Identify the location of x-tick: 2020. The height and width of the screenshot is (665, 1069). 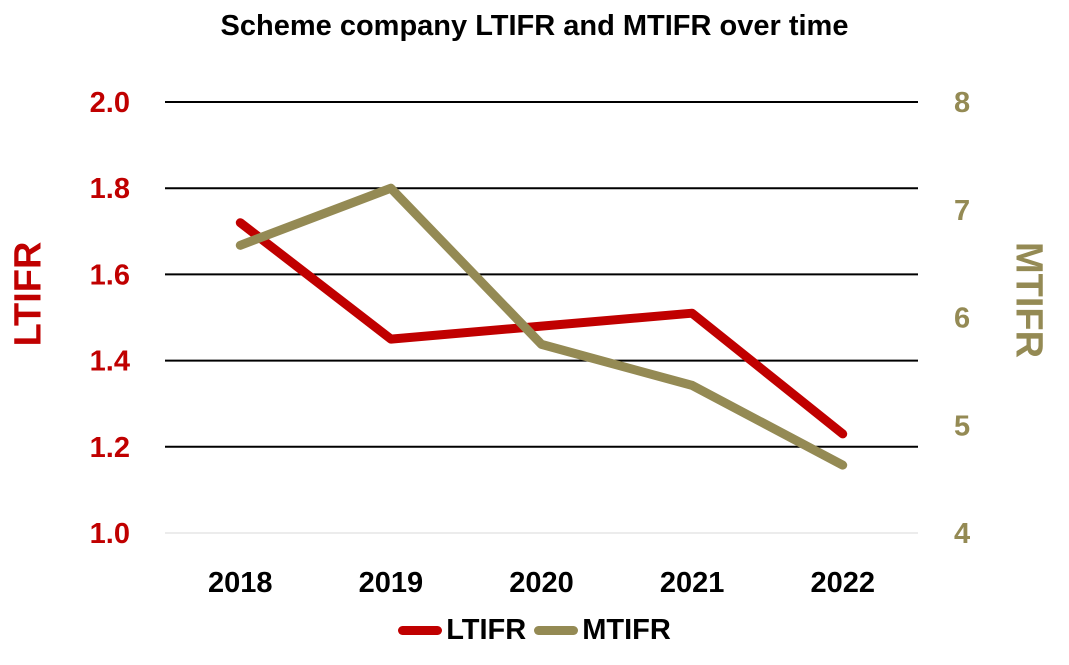
(541, 583).